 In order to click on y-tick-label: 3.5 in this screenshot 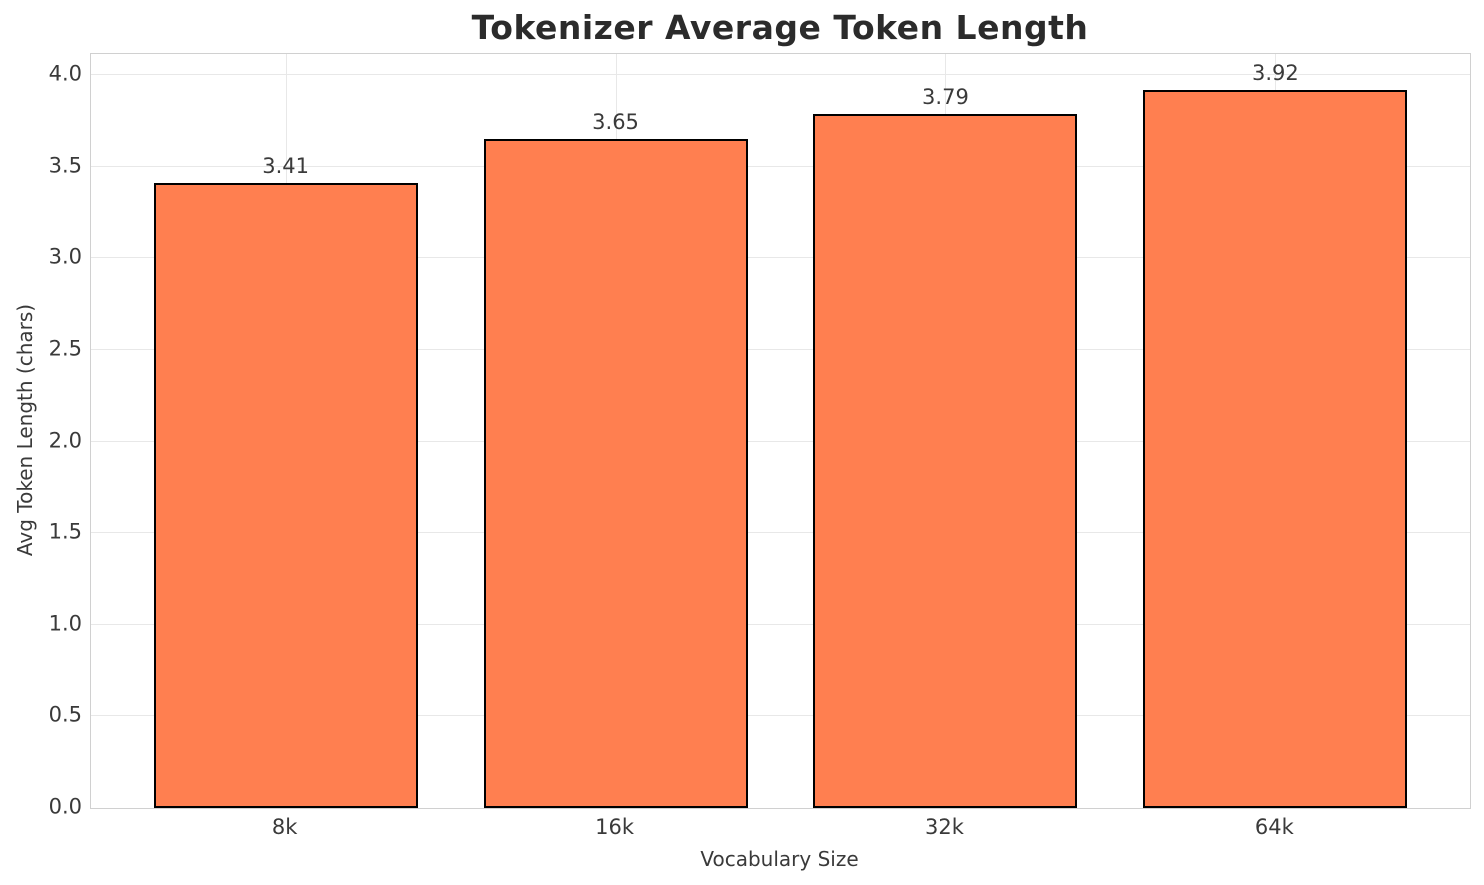, I will do `click(65, 165)`.